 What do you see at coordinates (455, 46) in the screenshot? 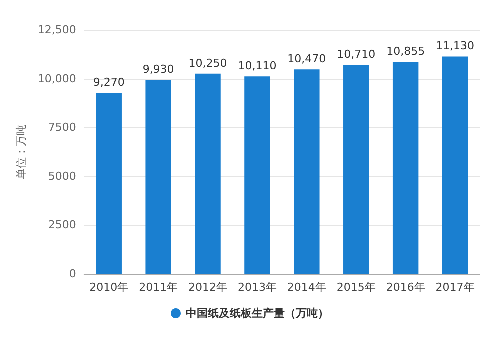
I see `data-label: 11,130` at bounding box center [455, 46].